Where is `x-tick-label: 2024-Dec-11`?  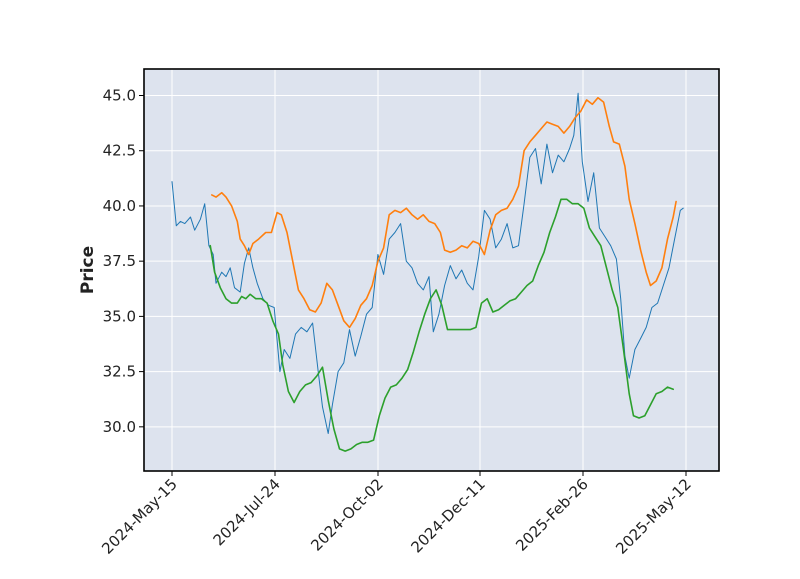 x-tick-label: 2024-Dec-11 is located at coordinates (447, 515).